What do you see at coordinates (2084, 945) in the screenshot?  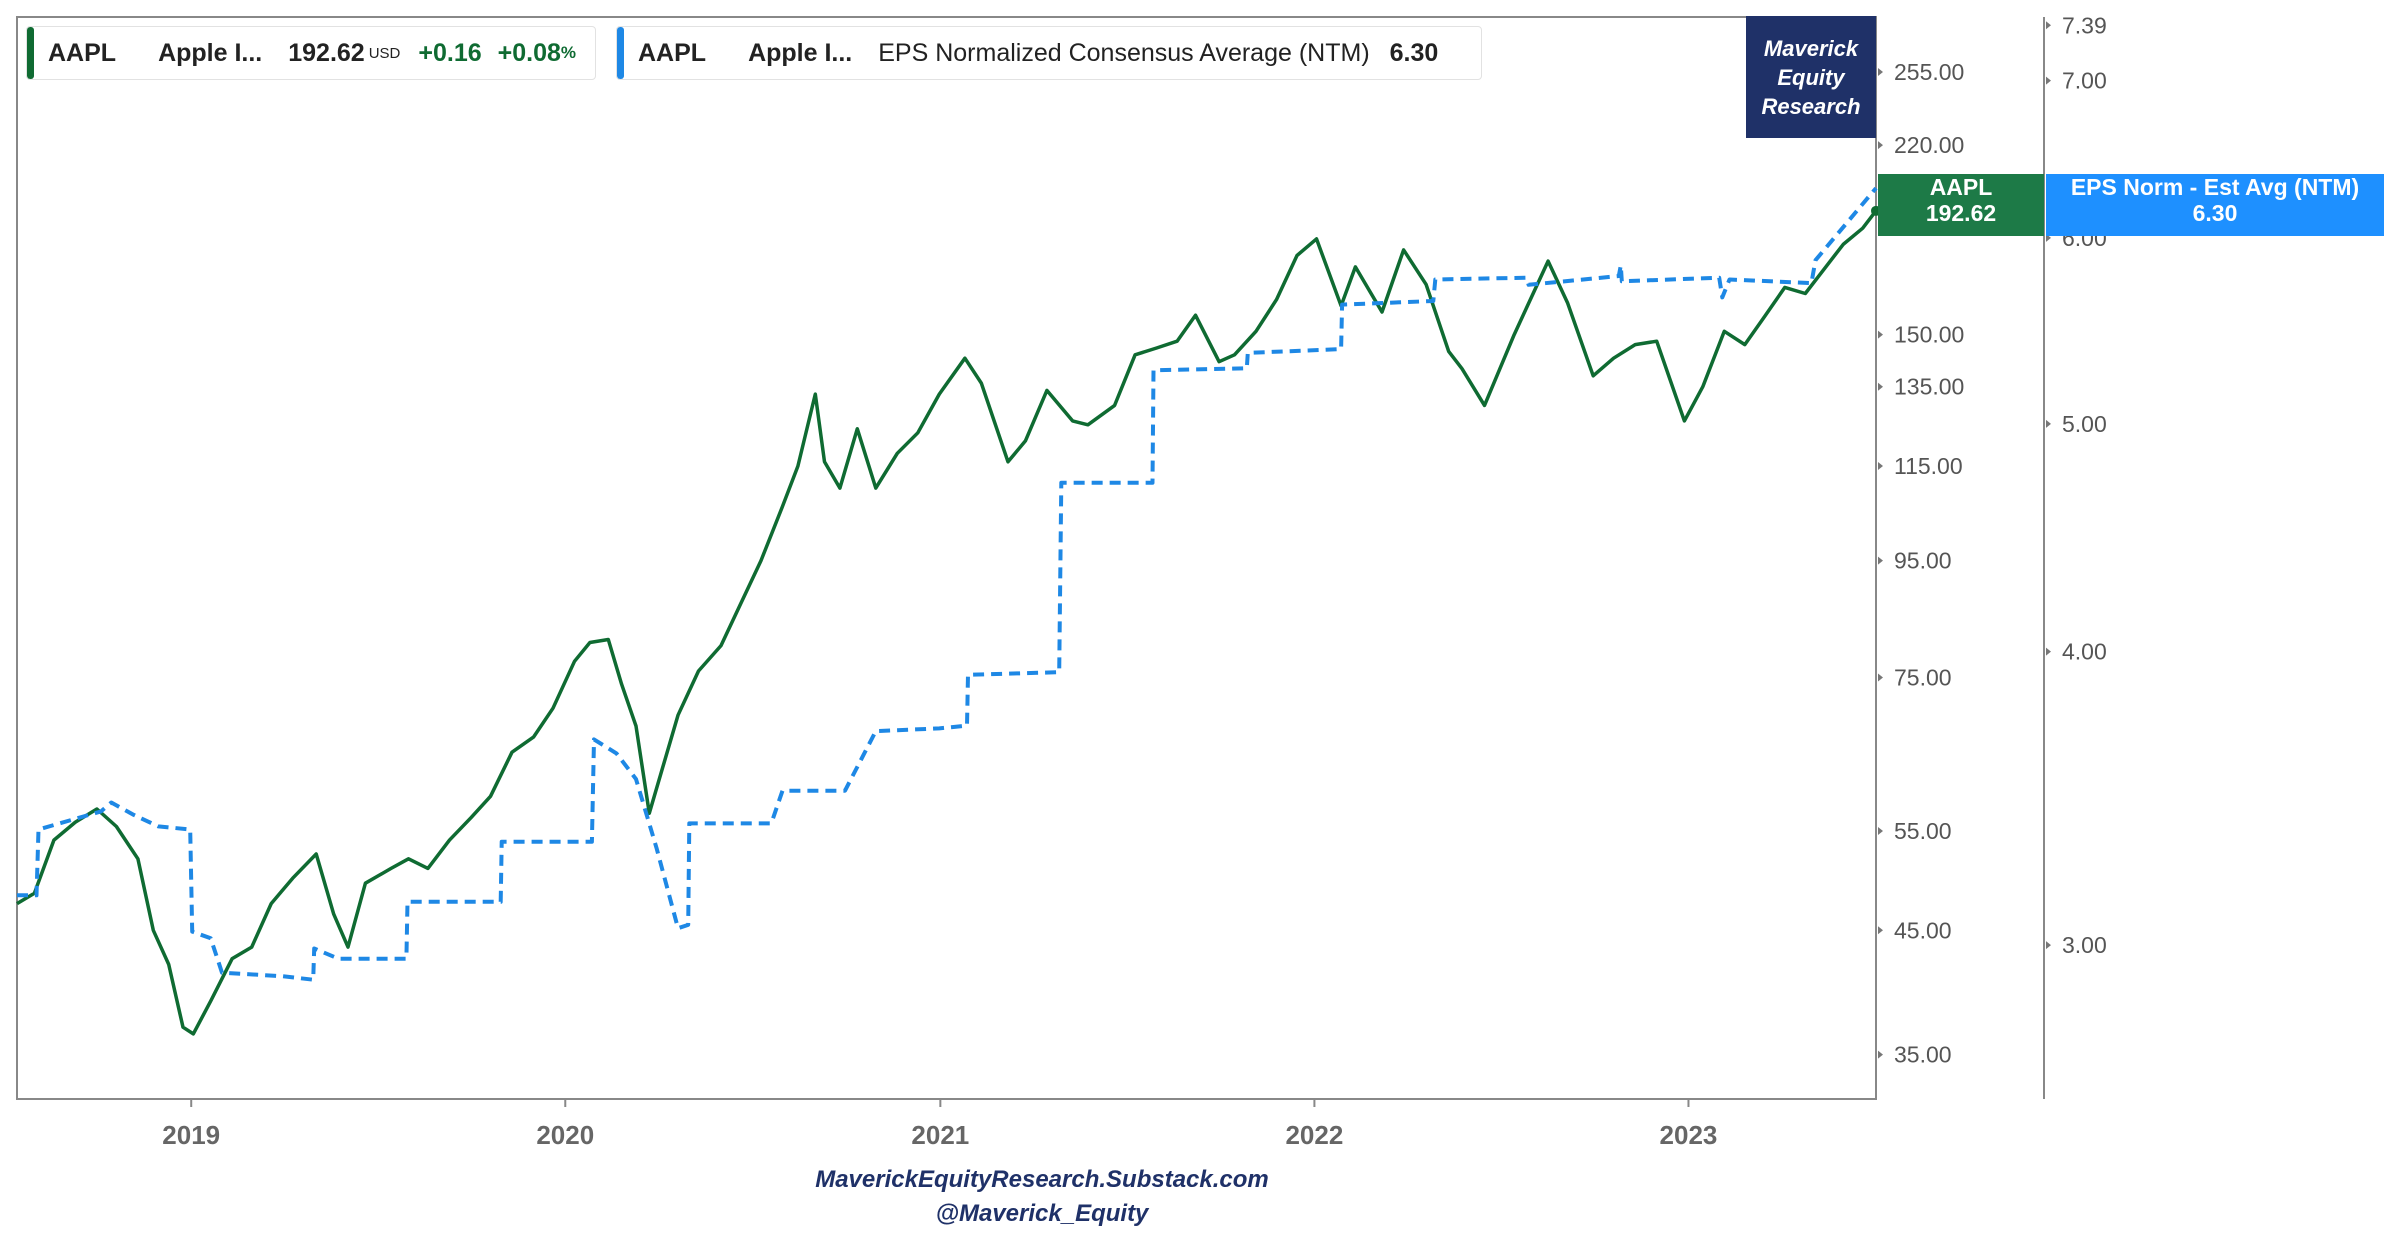 I see `right-y-tick-label: 3.00` at bounding box center [2084, 945].